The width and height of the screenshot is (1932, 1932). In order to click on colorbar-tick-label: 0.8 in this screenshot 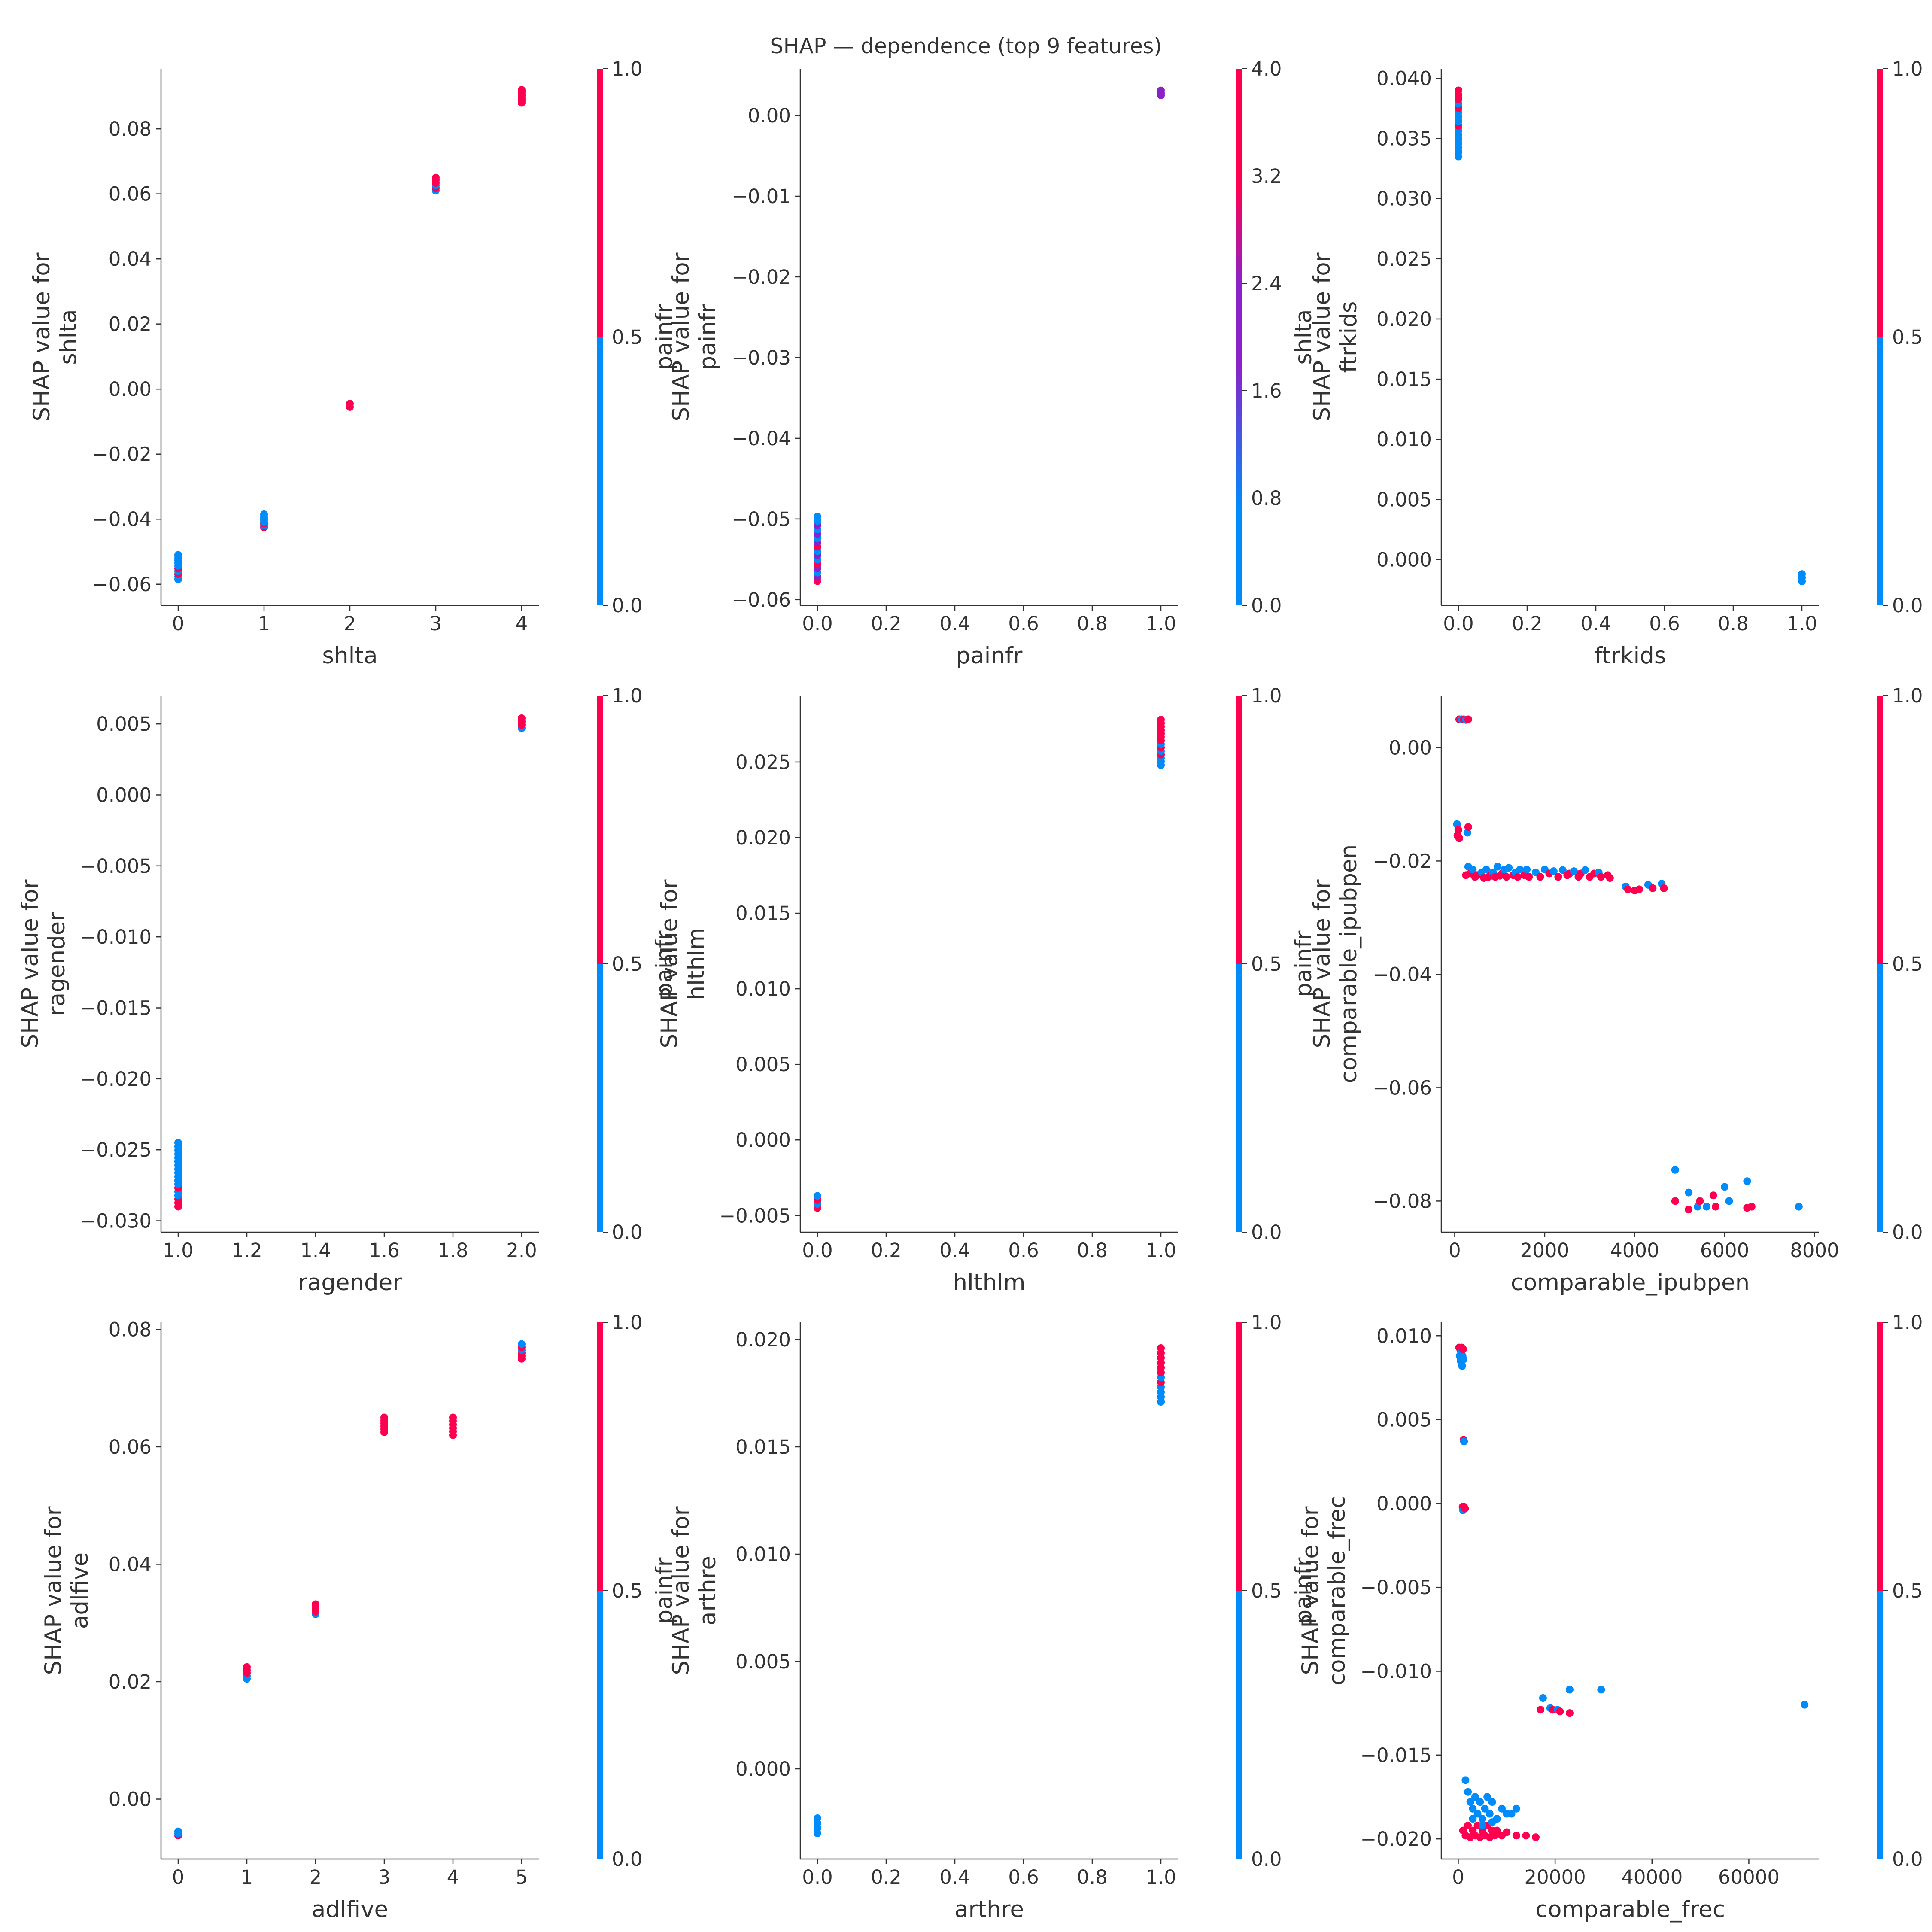, I will do `click(1266, 499)`.